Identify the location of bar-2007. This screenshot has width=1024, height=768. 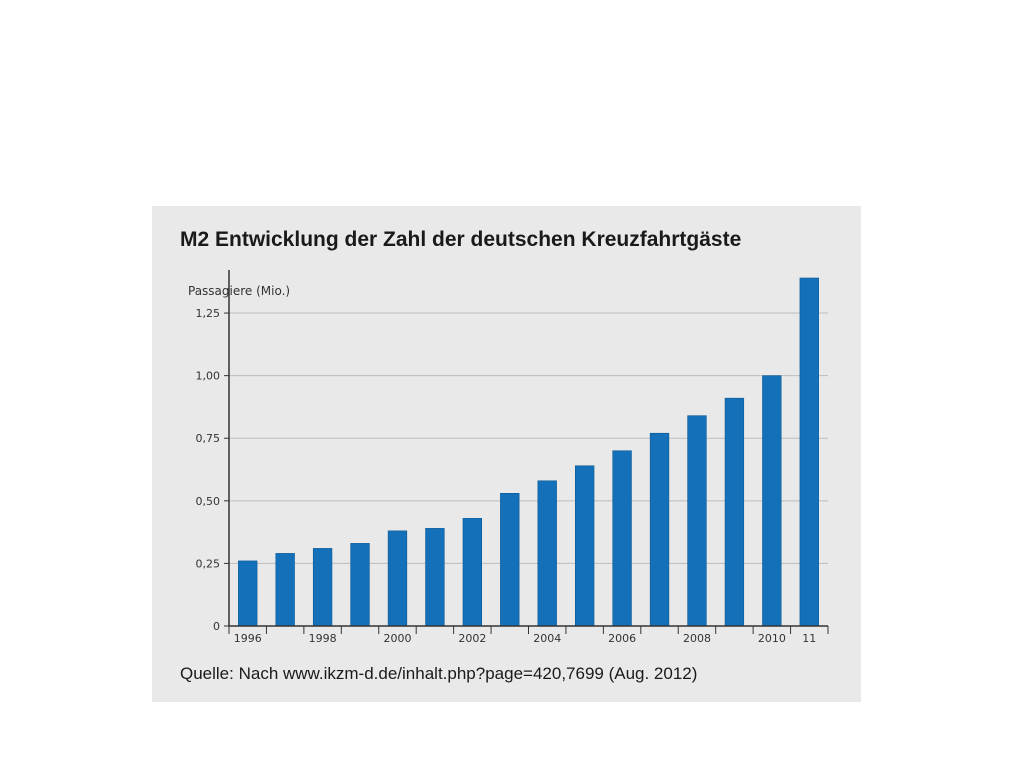
(659, 529).